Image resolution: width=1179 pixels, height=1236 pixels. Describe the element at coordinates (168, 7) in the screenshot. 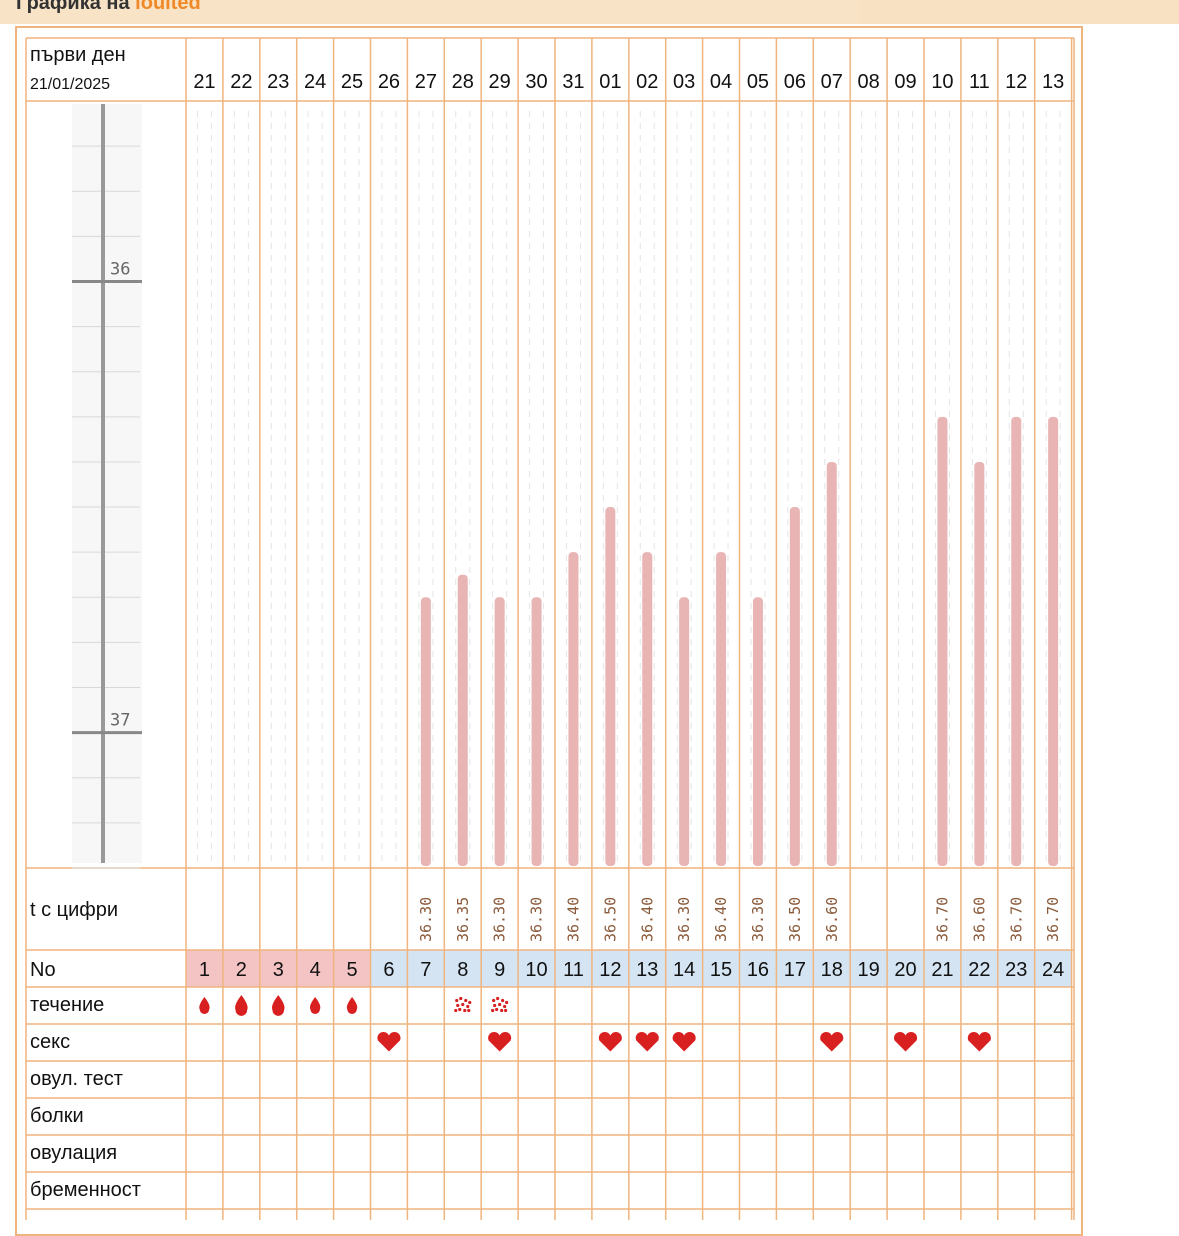

I see `user-link: ioulted` at that location.